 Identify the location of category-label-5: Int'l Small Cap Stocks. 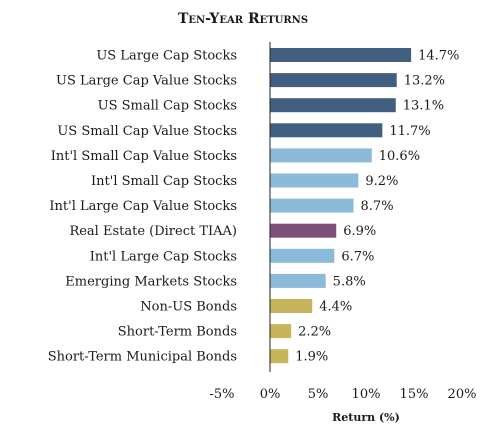
(164, 181).